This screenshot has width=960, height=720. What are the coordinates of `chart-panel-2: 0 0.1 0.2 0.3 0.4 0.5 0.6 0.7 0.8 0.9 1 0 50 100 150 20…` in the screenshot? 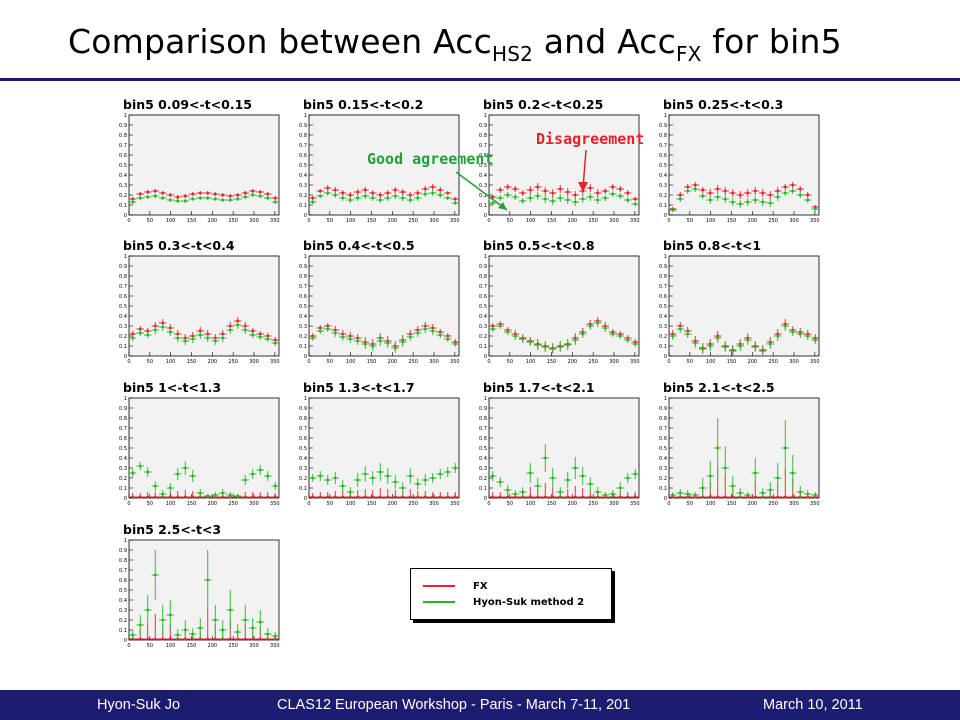 It's located at (380, 164).